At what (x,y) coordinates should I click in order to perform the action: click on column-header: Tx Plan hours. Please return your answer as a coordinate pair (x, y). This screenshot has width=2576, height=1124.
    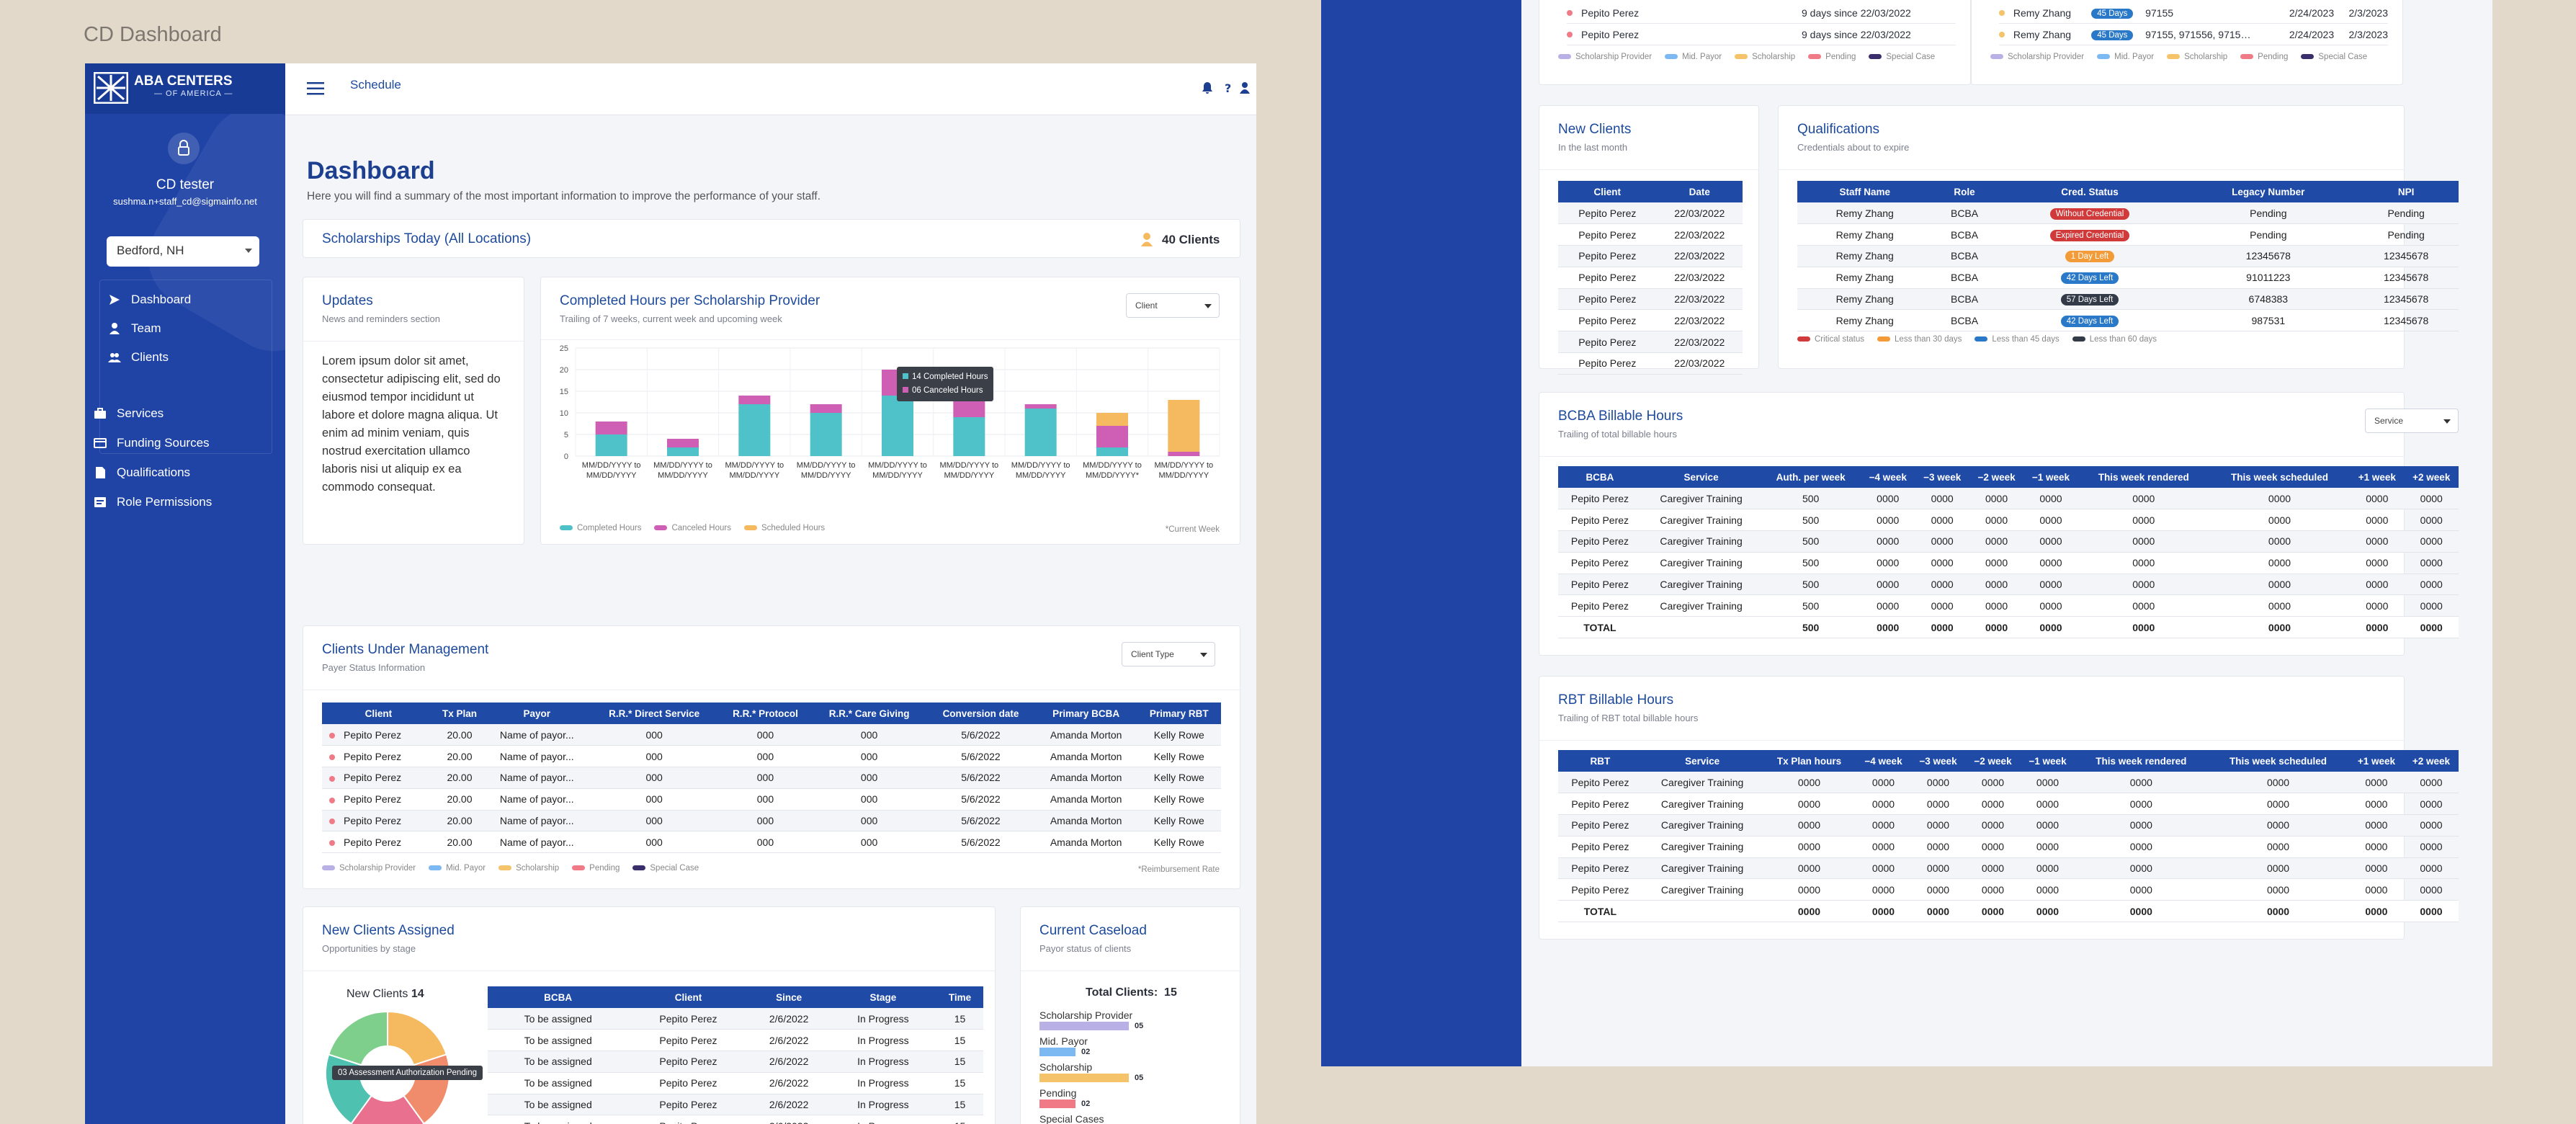
    Looking at the image, I should click on (1809, 761).